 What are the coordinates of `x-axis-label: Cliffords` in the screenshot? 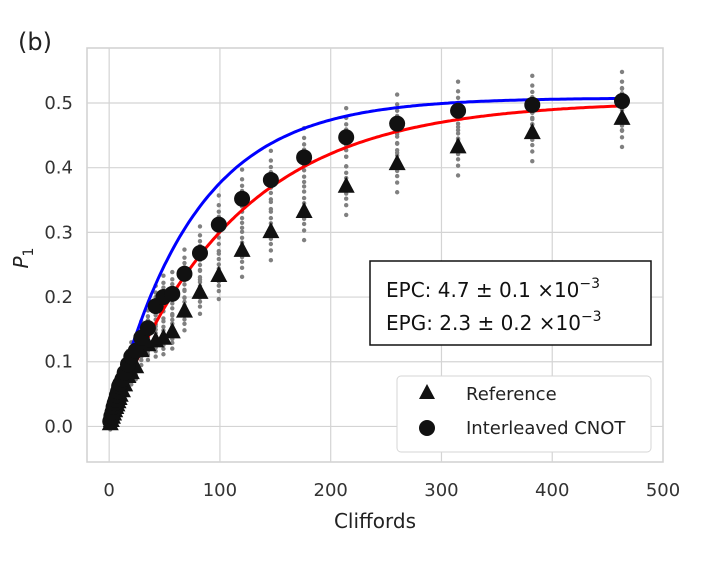 It's located at (375, 521).